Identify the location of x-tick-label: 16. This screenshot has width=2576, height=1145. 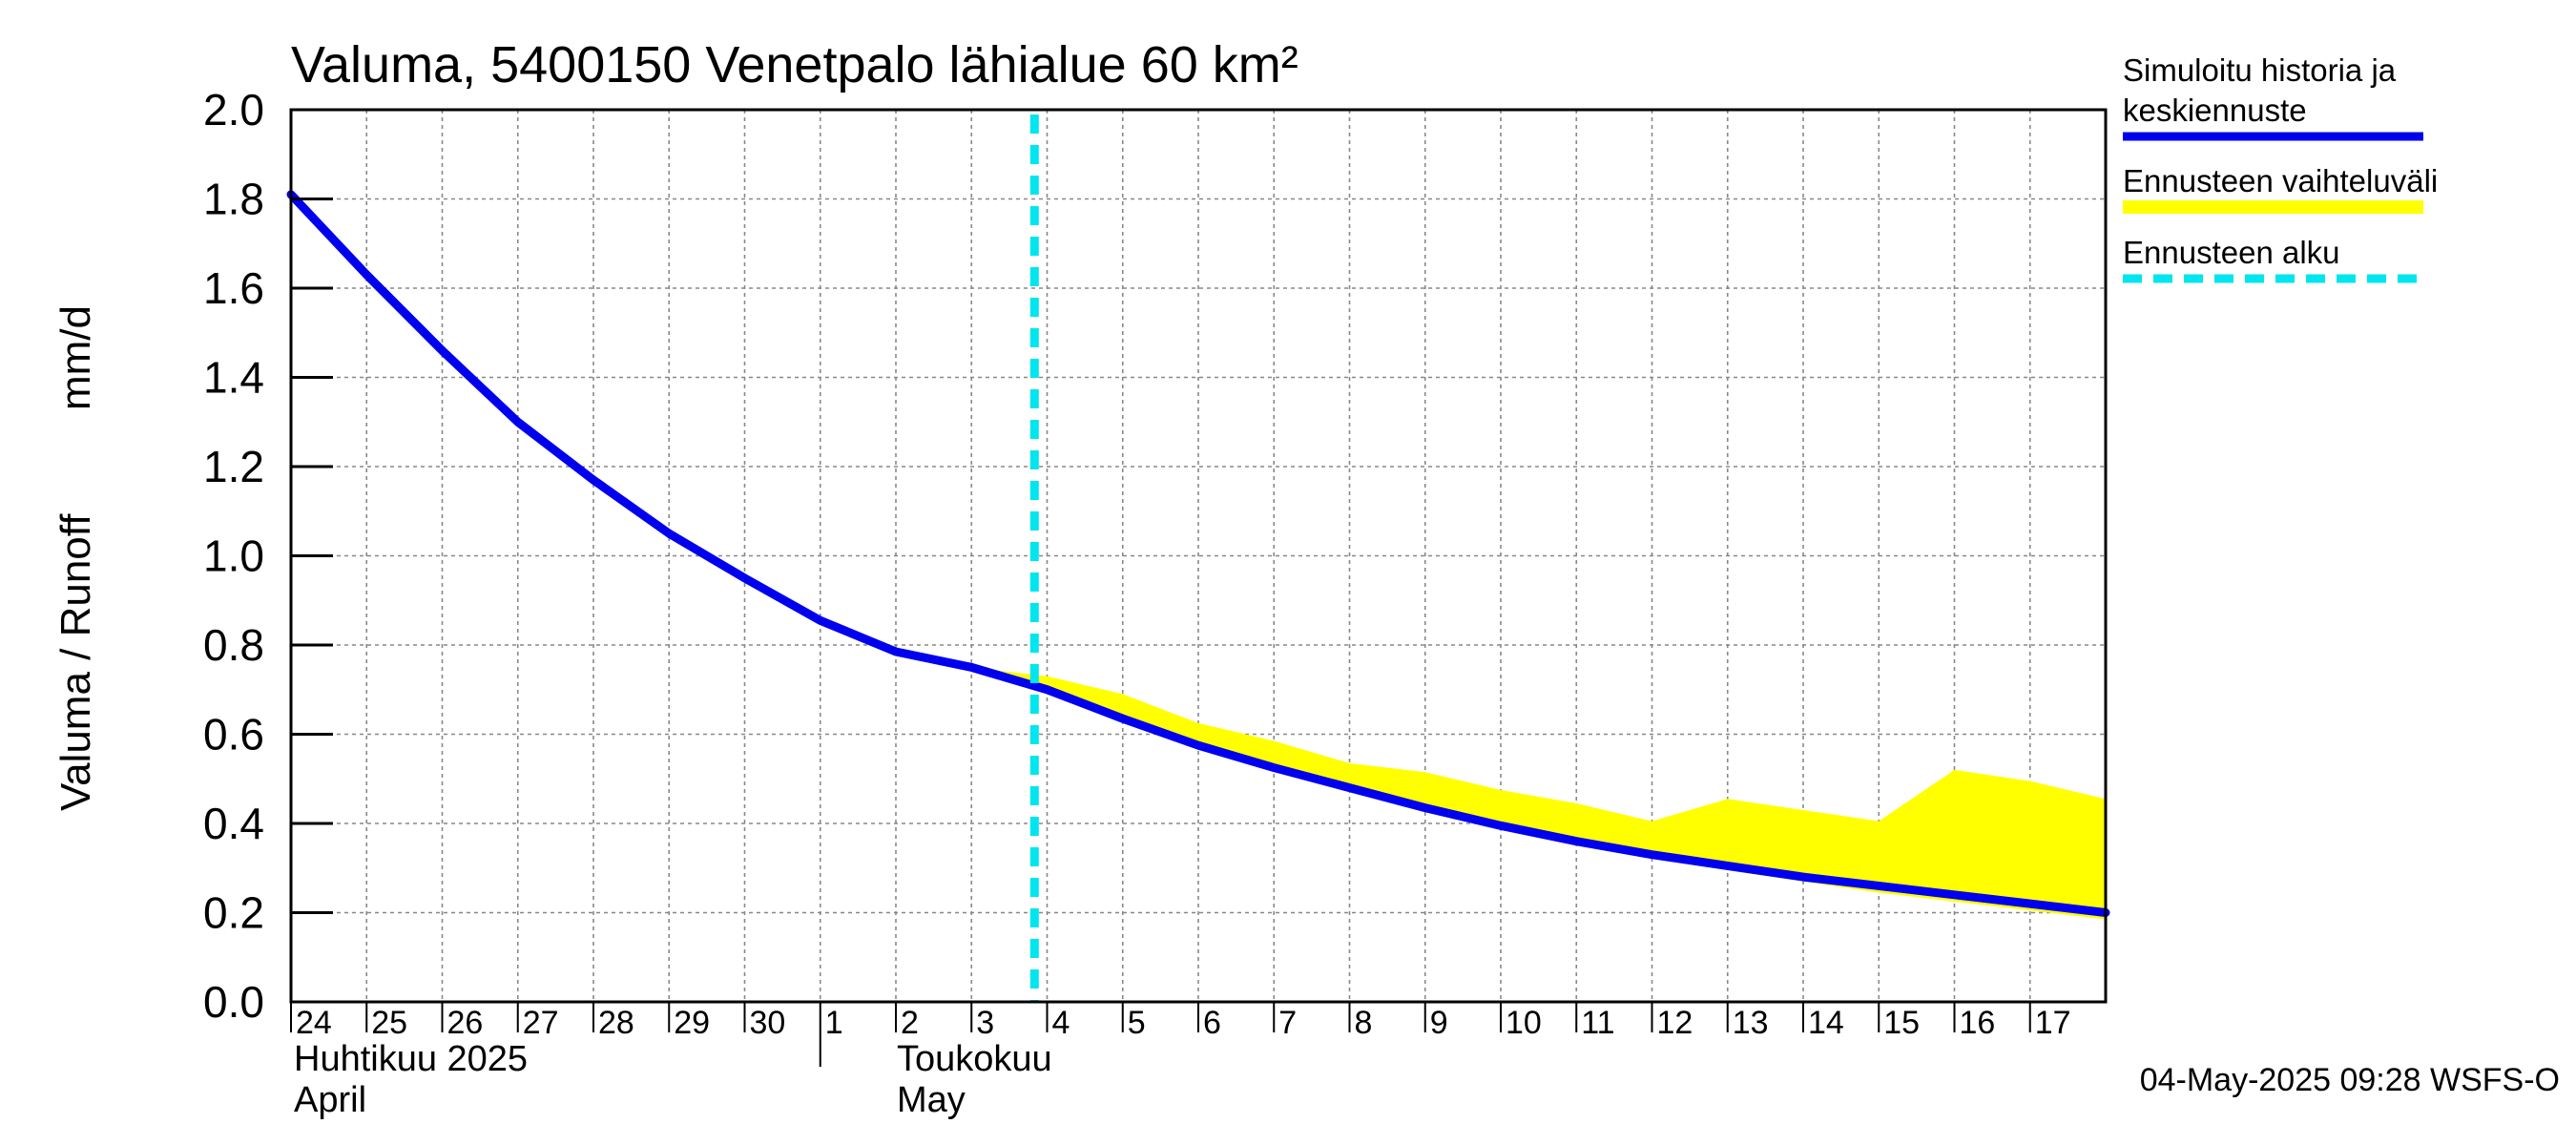
(1978, 1023).